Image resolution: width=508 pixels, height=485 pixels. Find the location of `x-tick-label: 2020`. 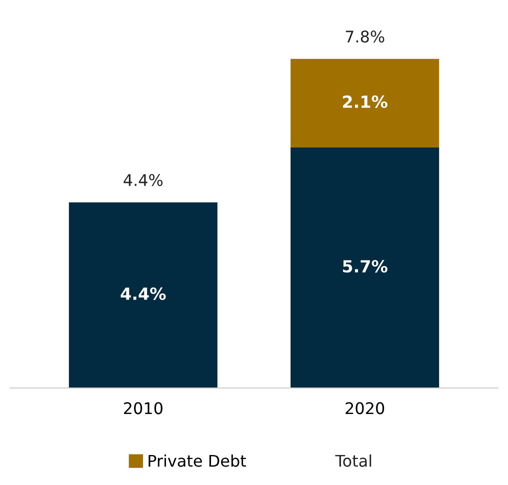

x-tick-label: 2020 is located at coordinates (365, 408).